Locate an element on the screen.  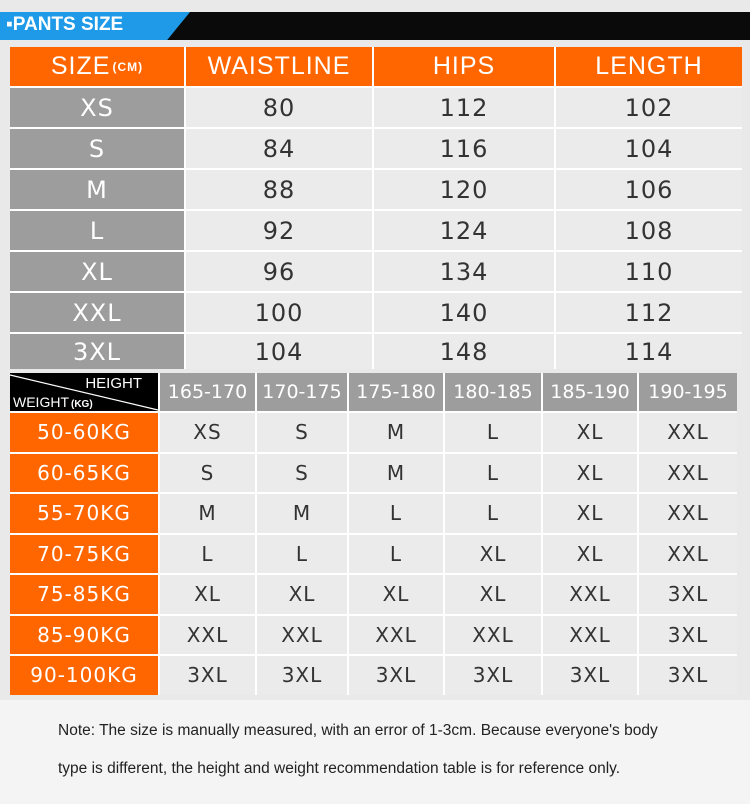
table-cell-text: 84 is located at coordinates (279, 148).